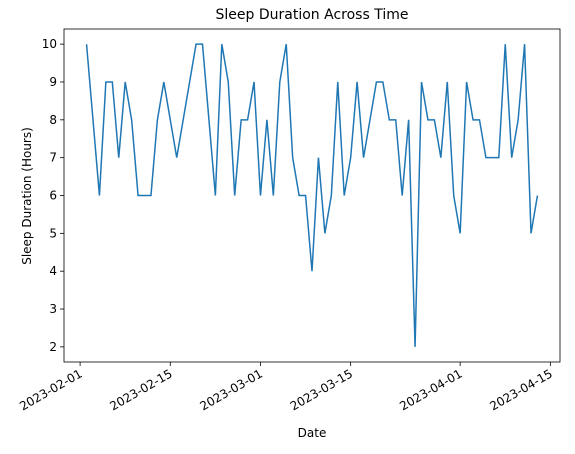 The height and width of the screenshot is (454, 575). Describe the element at coordinates (53, 233) in the screenshot. I see `y-tick-label: 5` at that location.